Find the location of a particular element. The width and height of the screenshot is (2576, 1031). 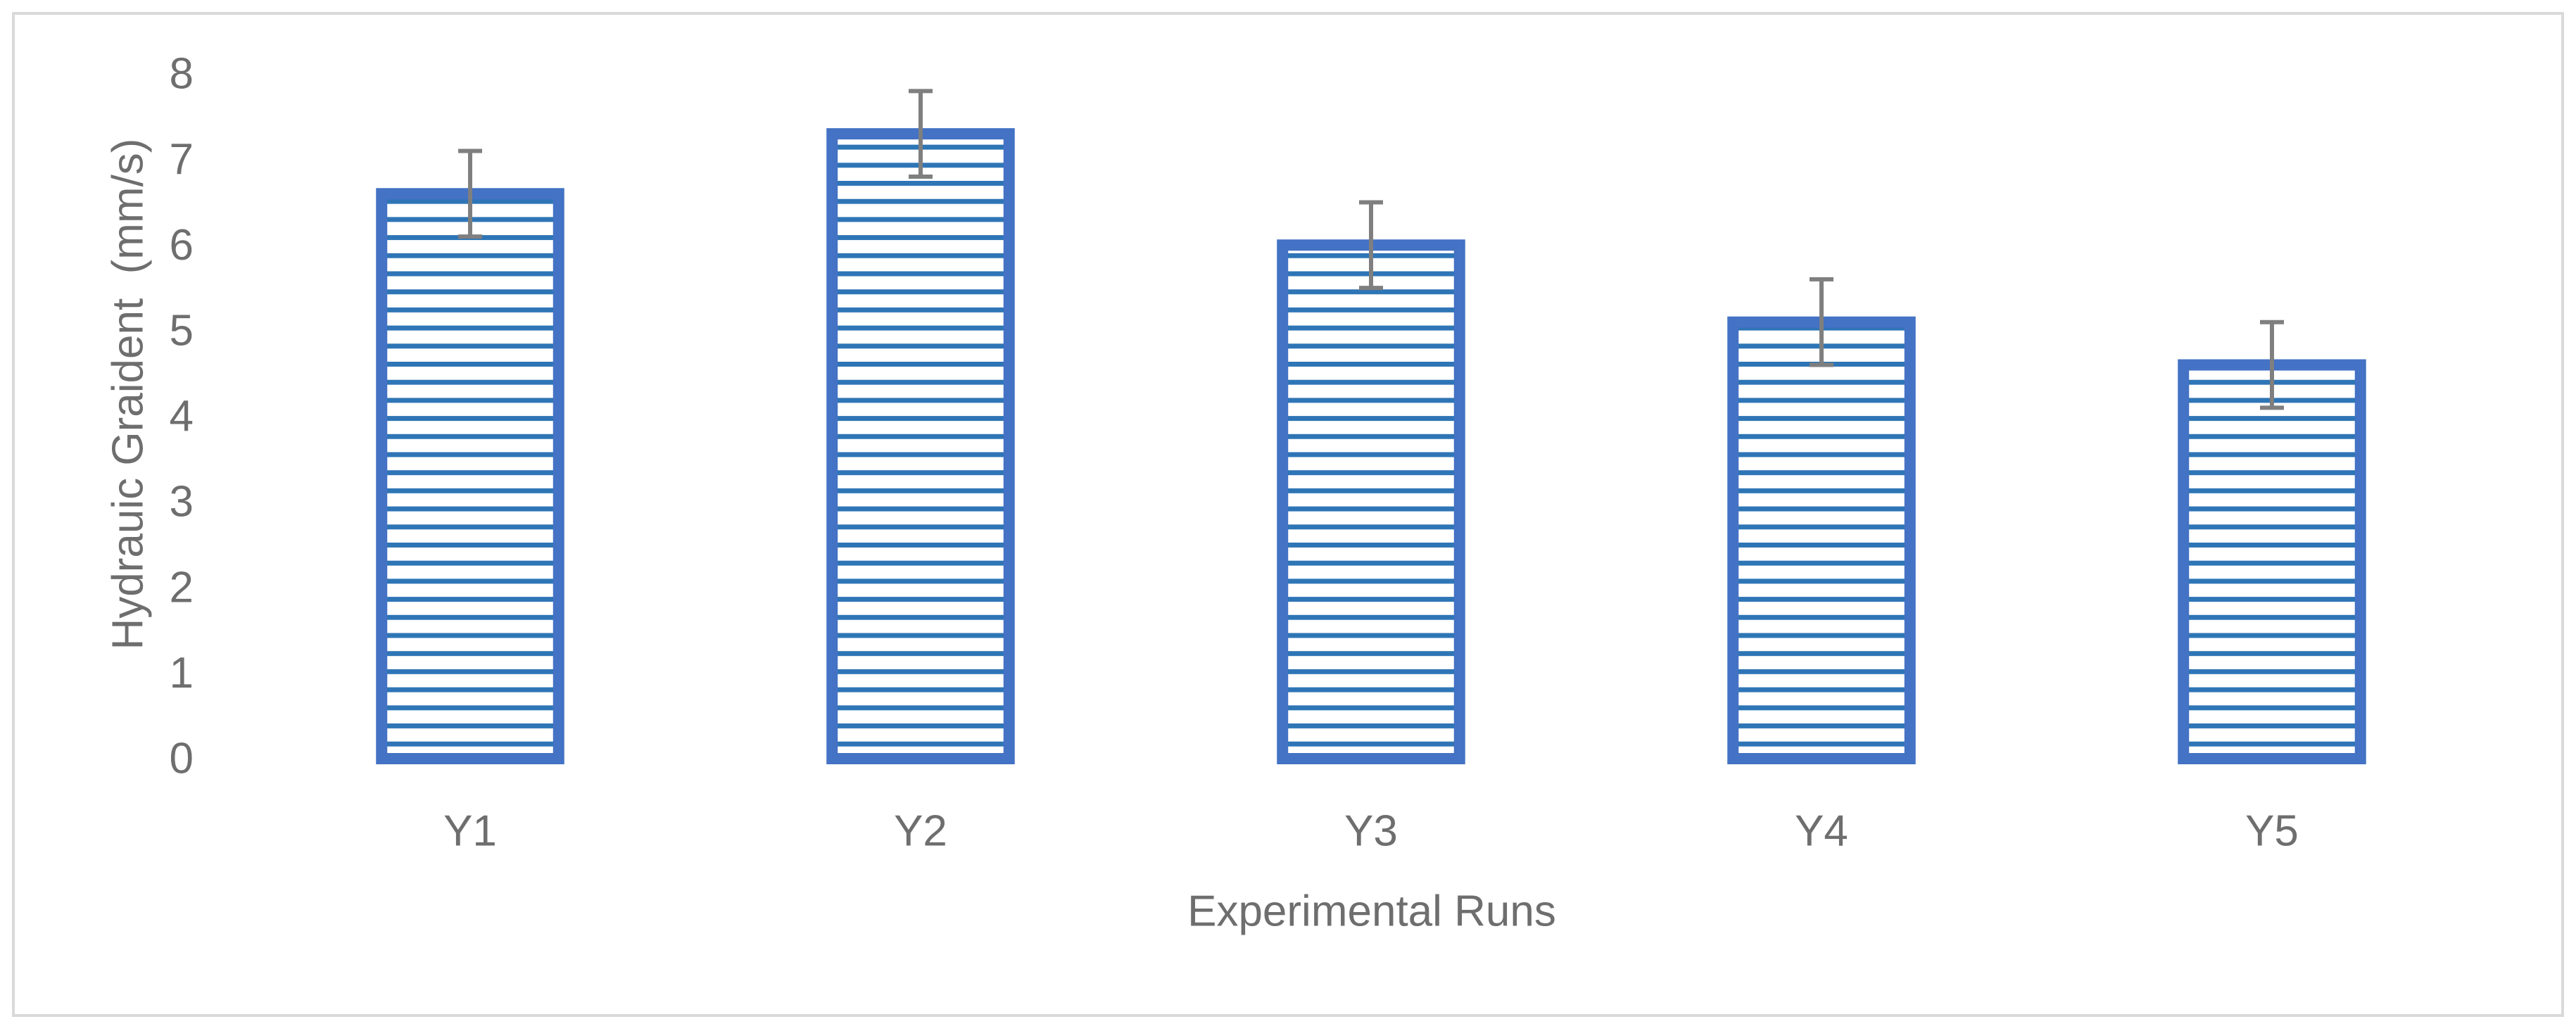

x-tick-label: Y4 is located at coordinates (1821, 831).